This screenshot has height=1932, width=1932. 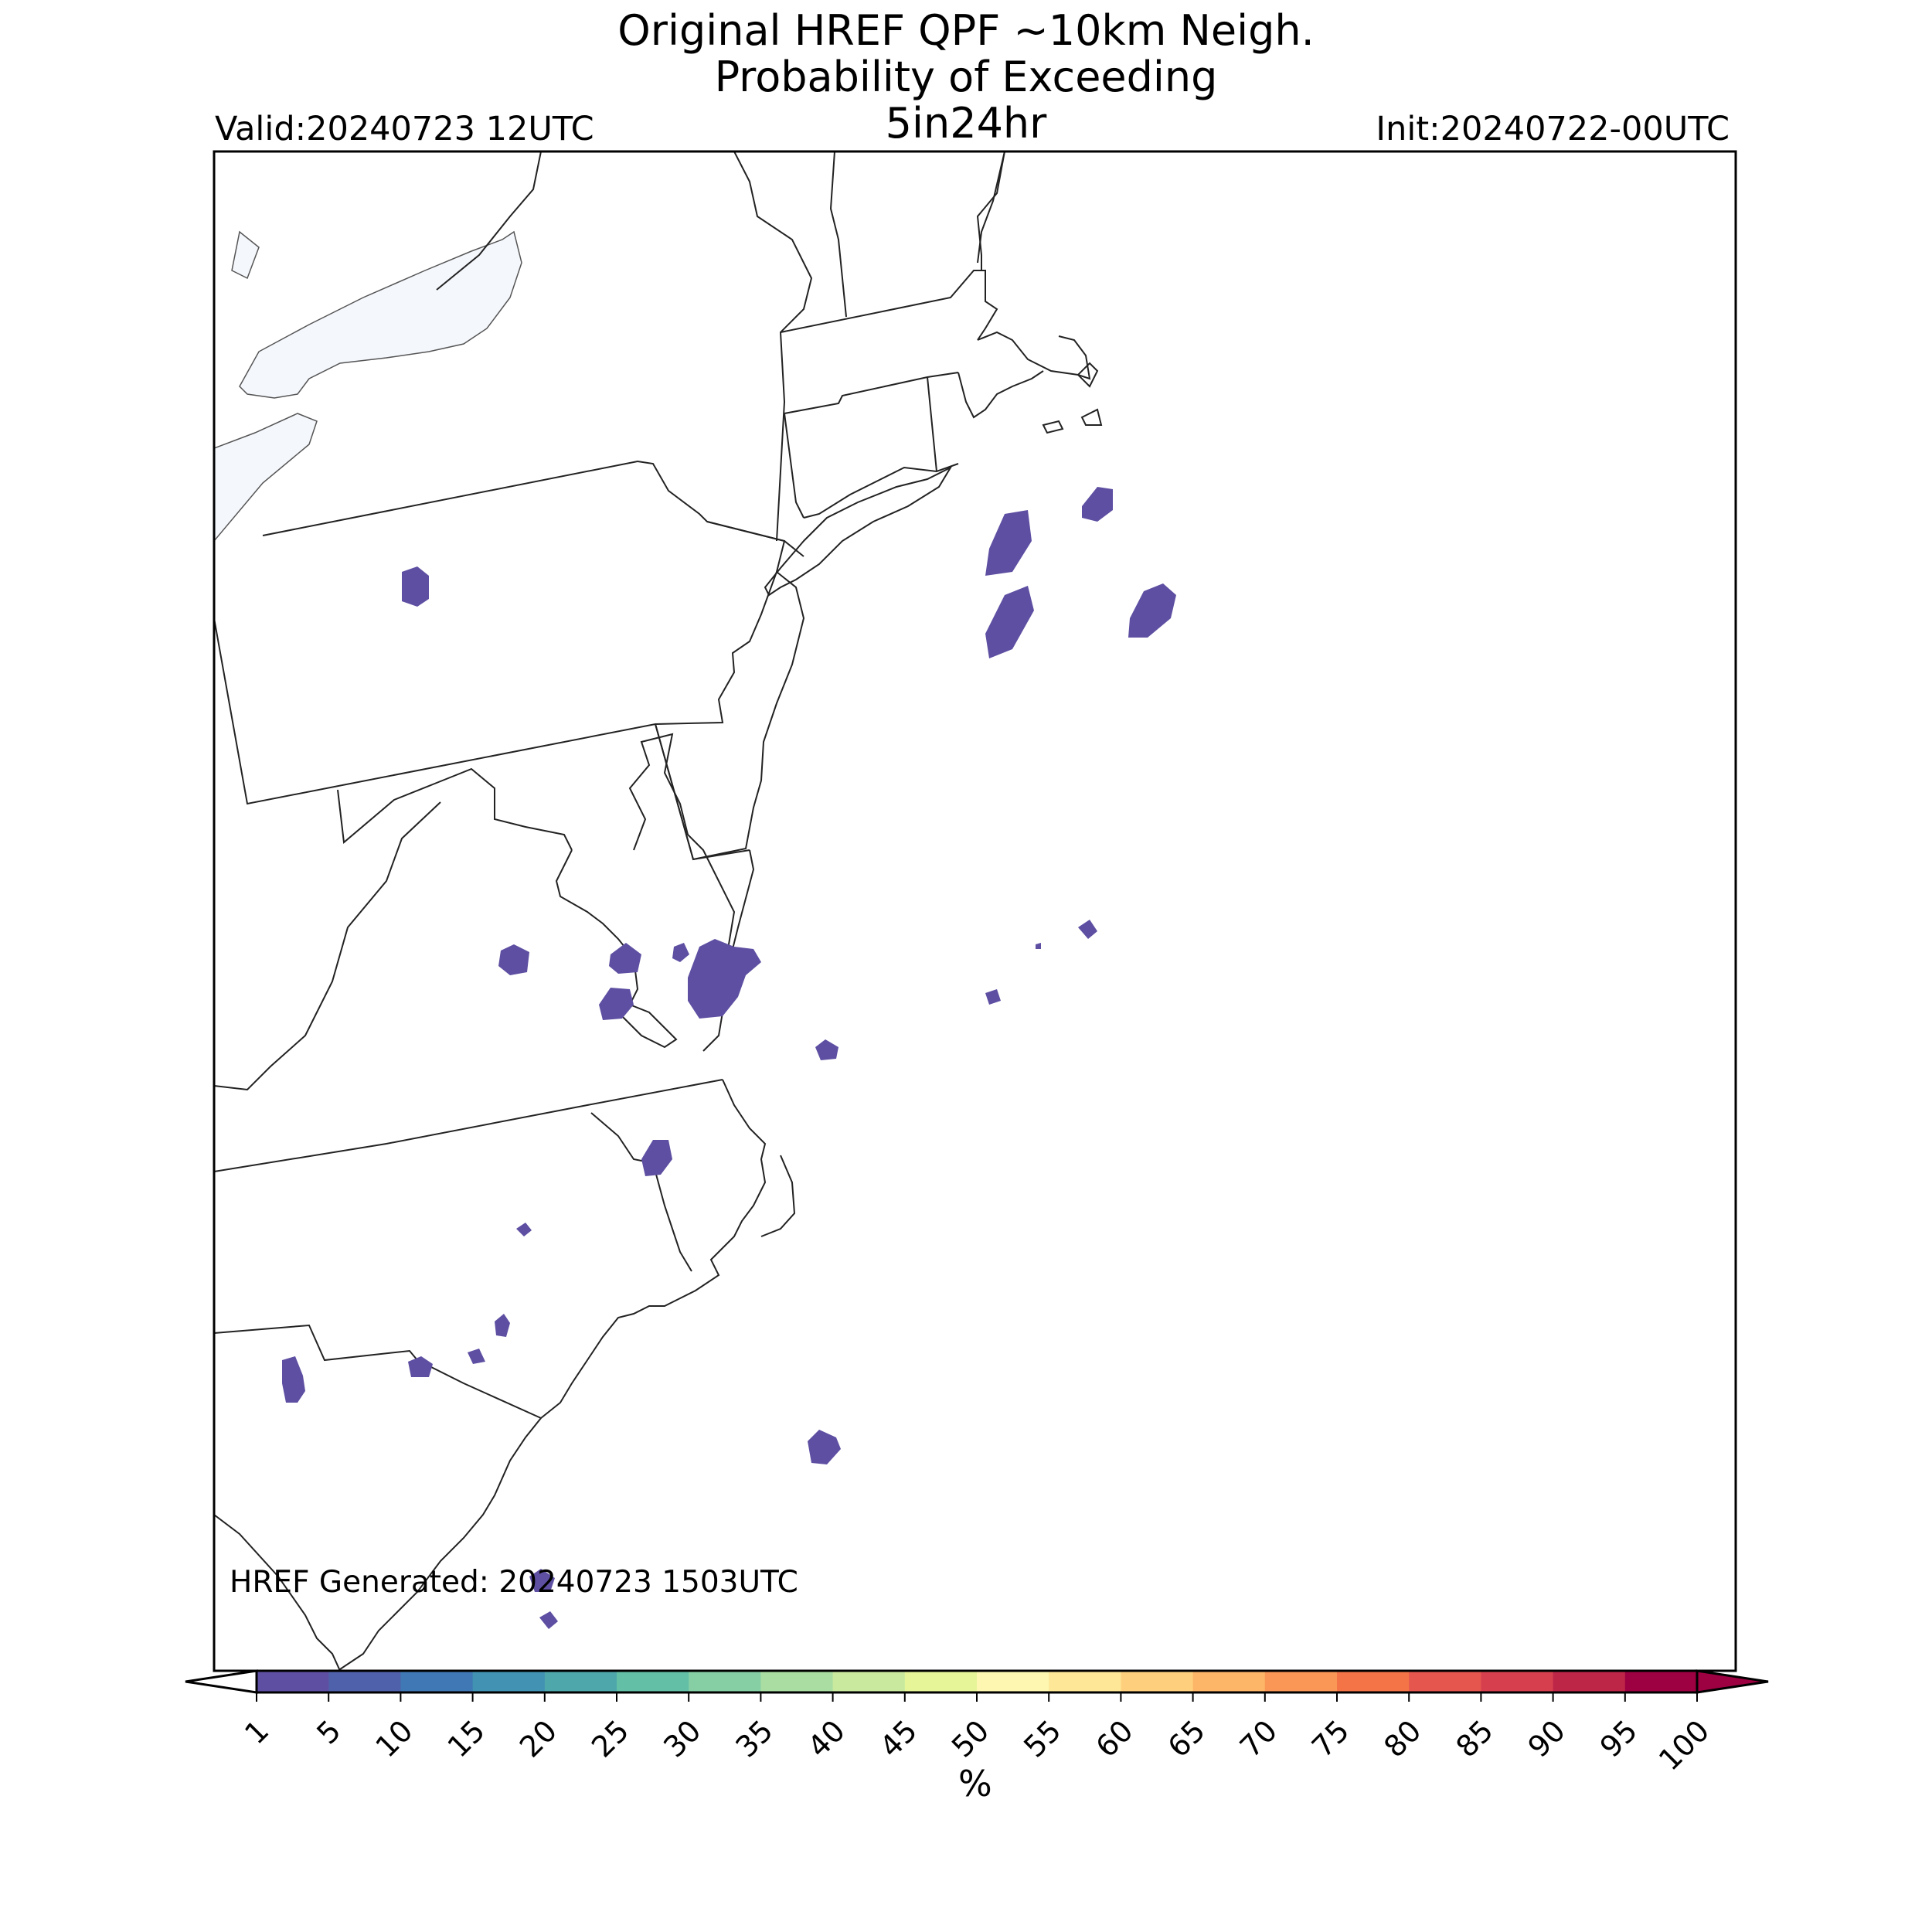 I want to click on ct-ny-line, so click(x=794, y=466).